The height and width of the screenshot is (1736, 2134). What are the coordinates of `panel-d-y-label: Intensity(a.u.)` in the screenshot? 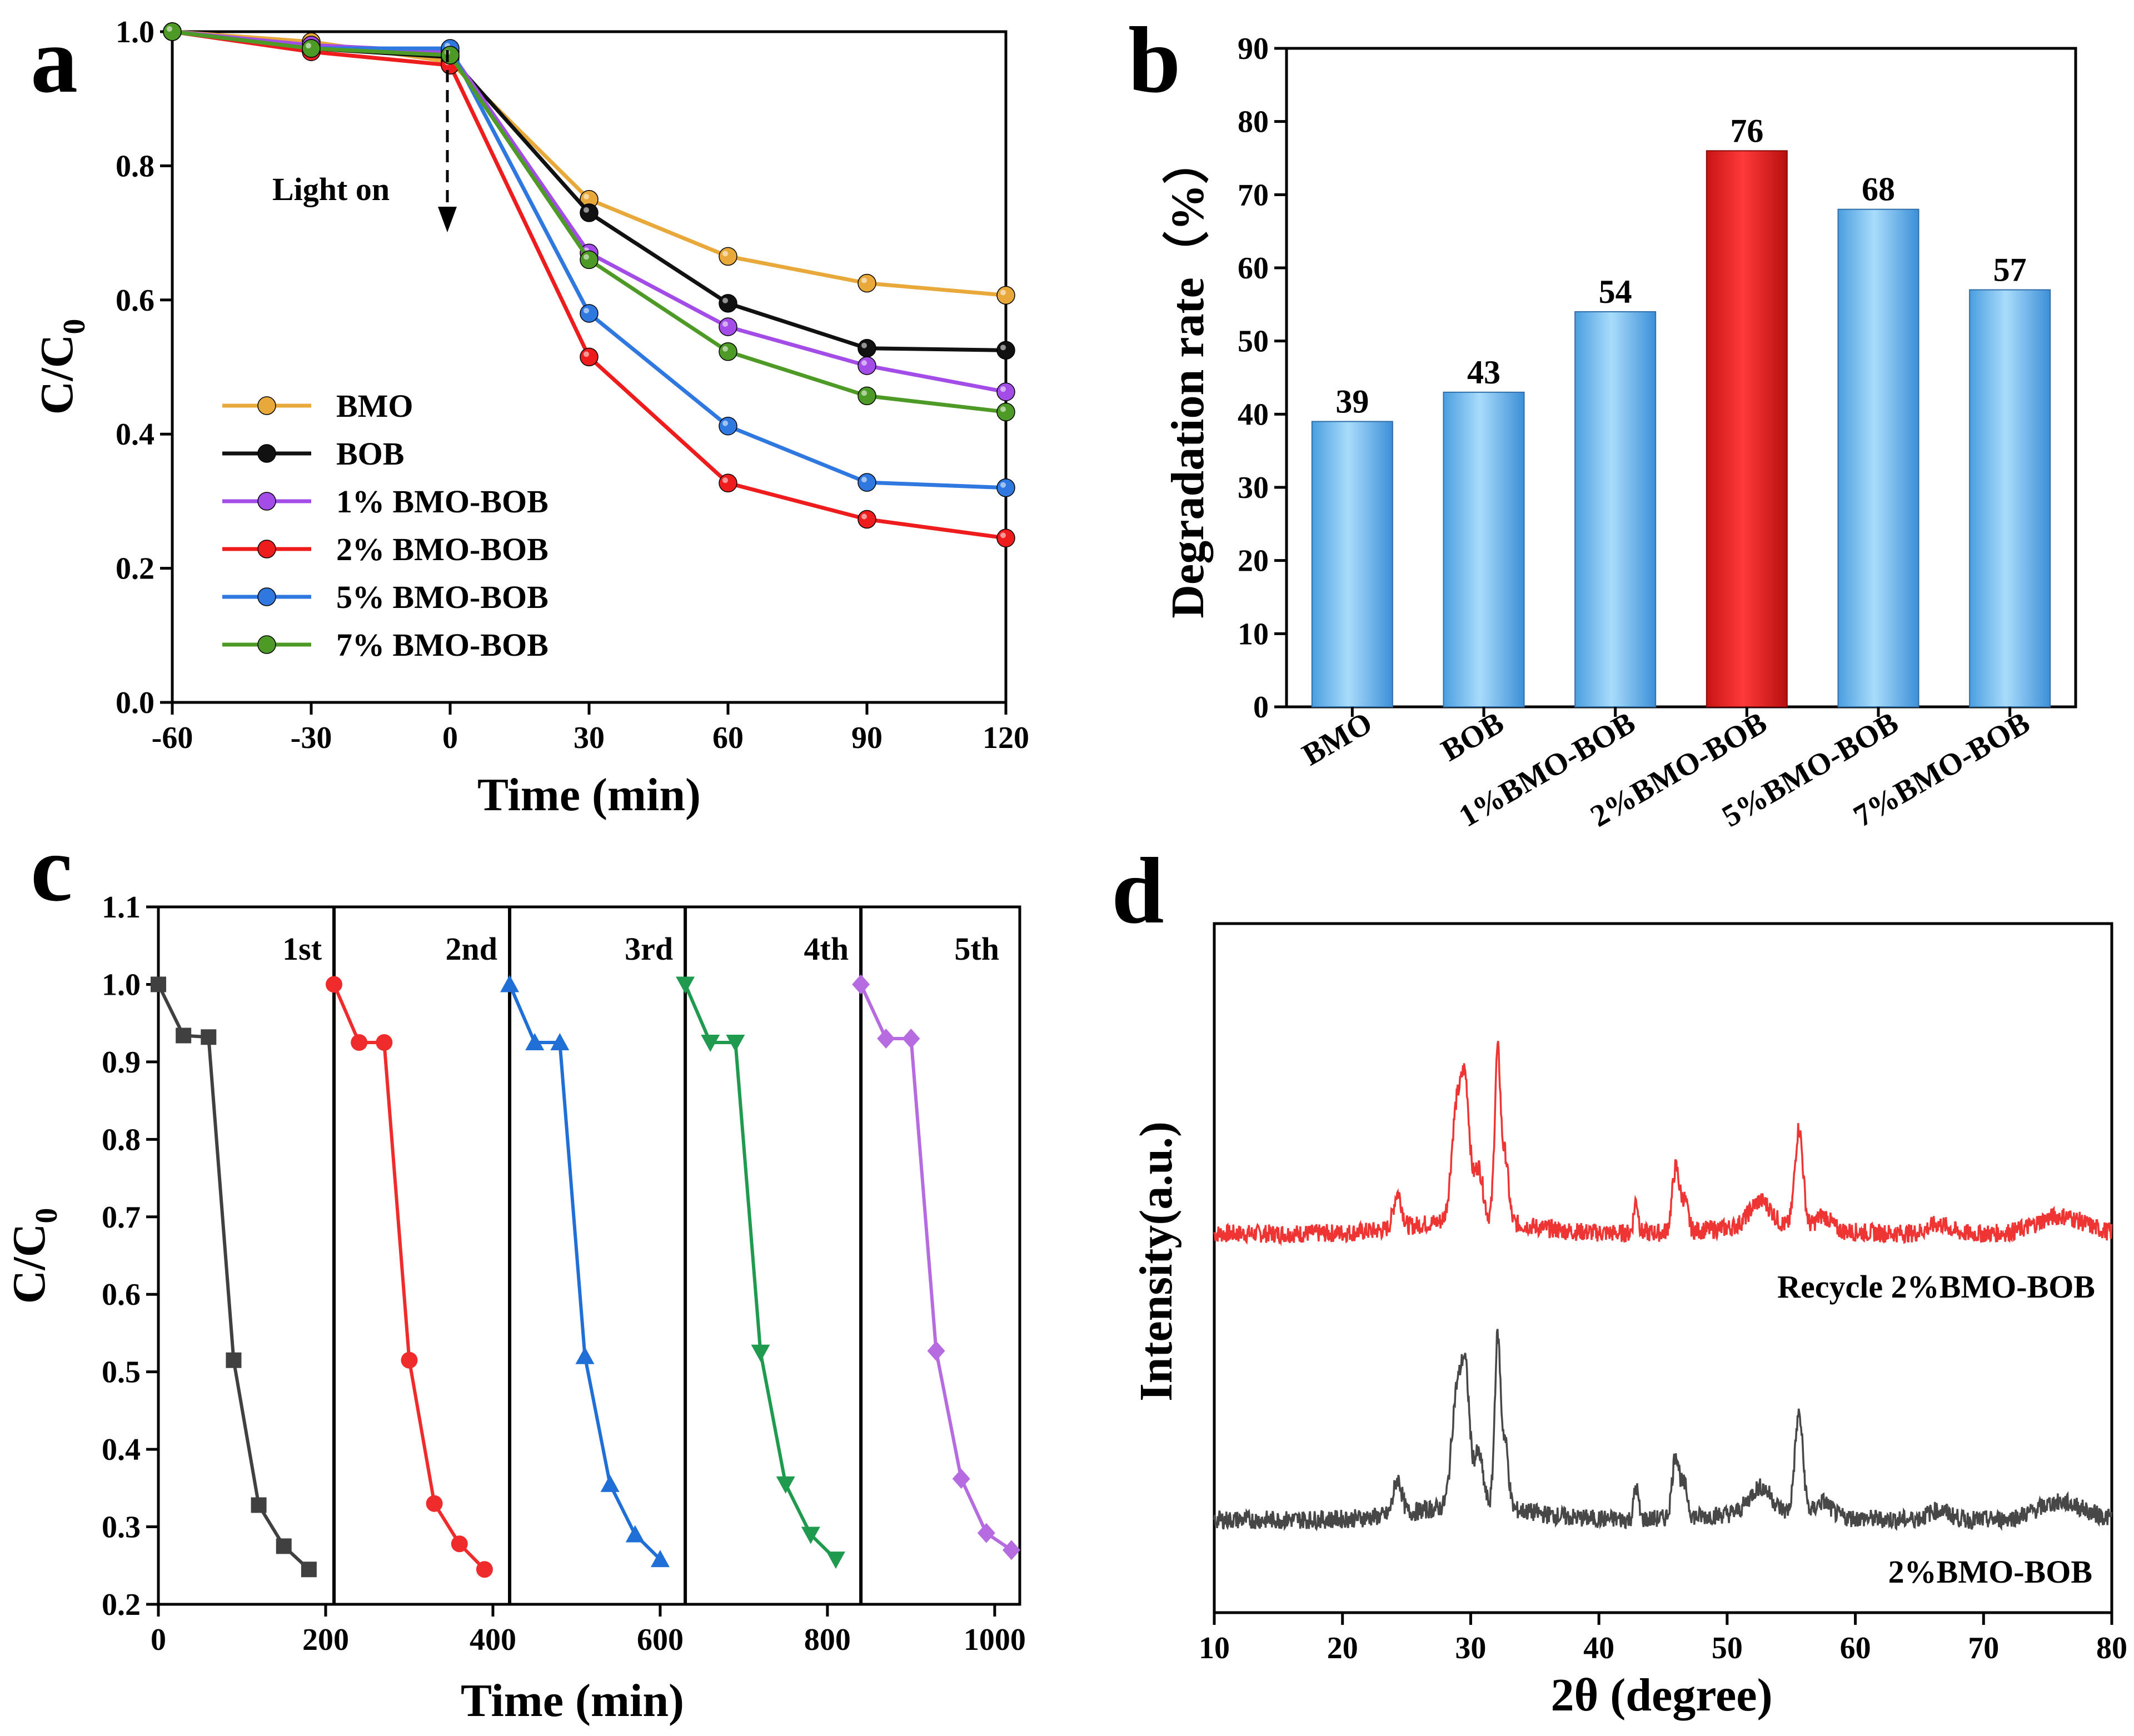 It's located at (1156, 1261).